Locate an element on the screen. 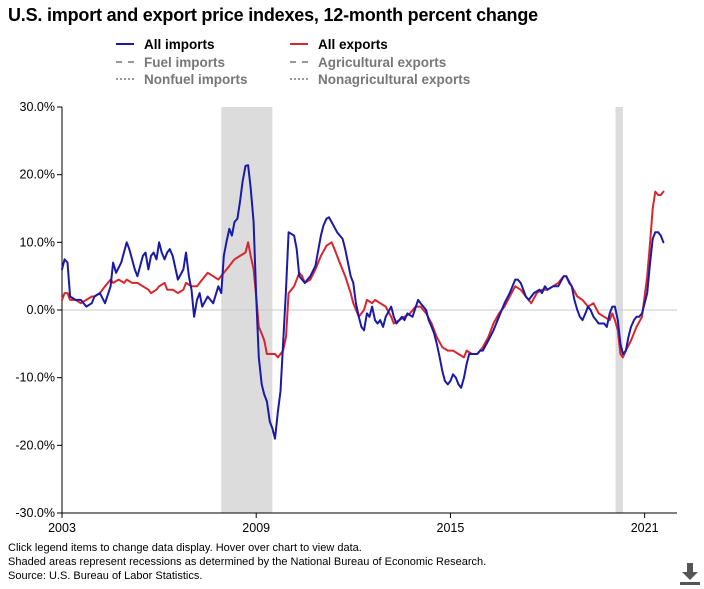  legend-item-all-exports: All exports is located at coordinates (339, 44).